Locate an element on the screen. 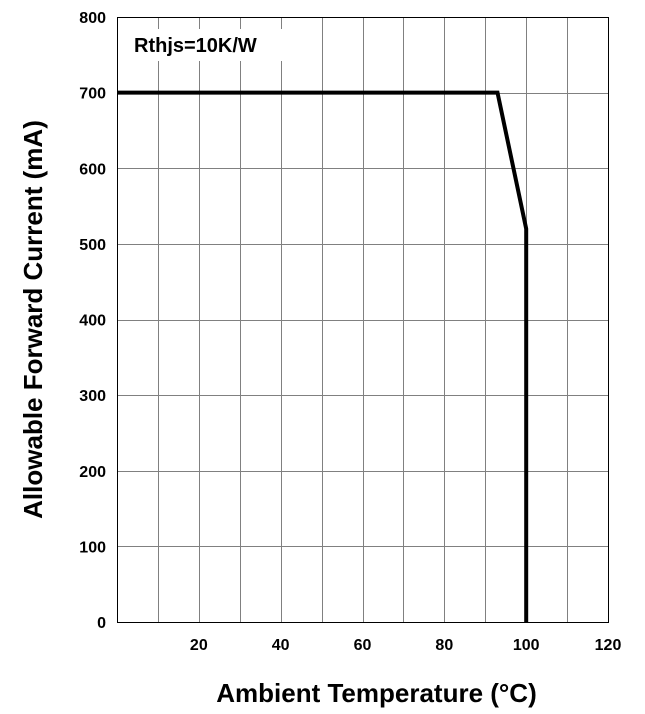 This screenshot has height=714, width=645. y-tick-labels: 0 100 200 300 400 500 600 700 800 is located at coordinates (92, 321).